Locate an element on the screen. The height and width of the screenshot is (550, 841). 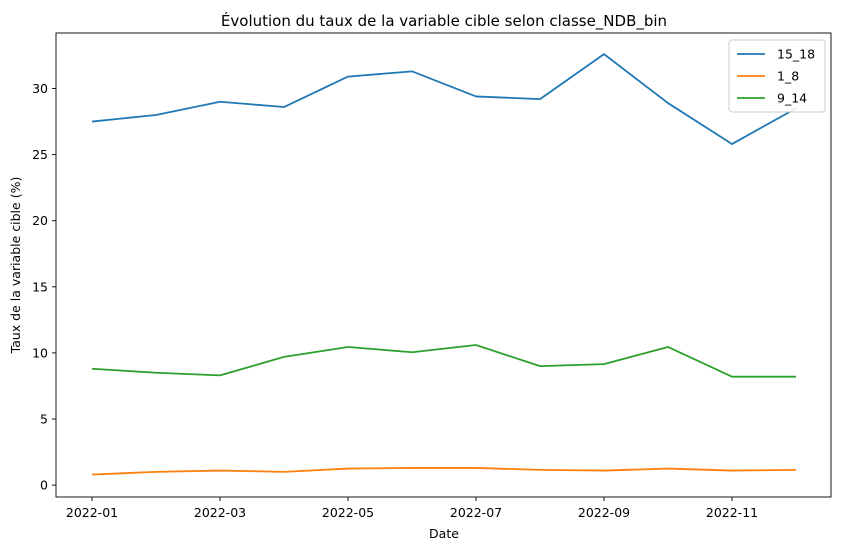
y-axis-label: Taux de la variable cible (%) is located at coordinates (15, 266).